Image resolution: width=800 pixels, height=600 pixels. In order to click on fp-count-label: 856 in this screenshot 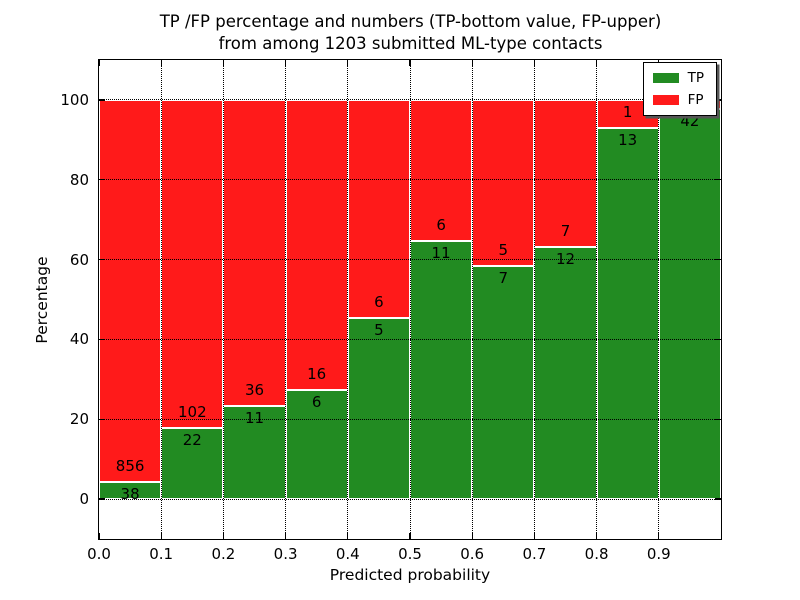, I will do `click(130, 466)`.